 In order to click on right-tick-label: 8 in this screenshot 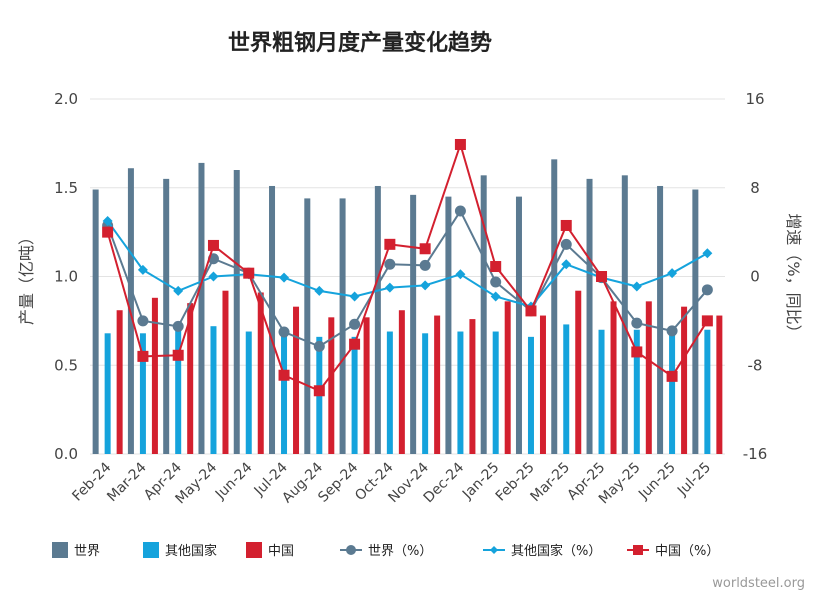, I will do `click(755, 188)`.